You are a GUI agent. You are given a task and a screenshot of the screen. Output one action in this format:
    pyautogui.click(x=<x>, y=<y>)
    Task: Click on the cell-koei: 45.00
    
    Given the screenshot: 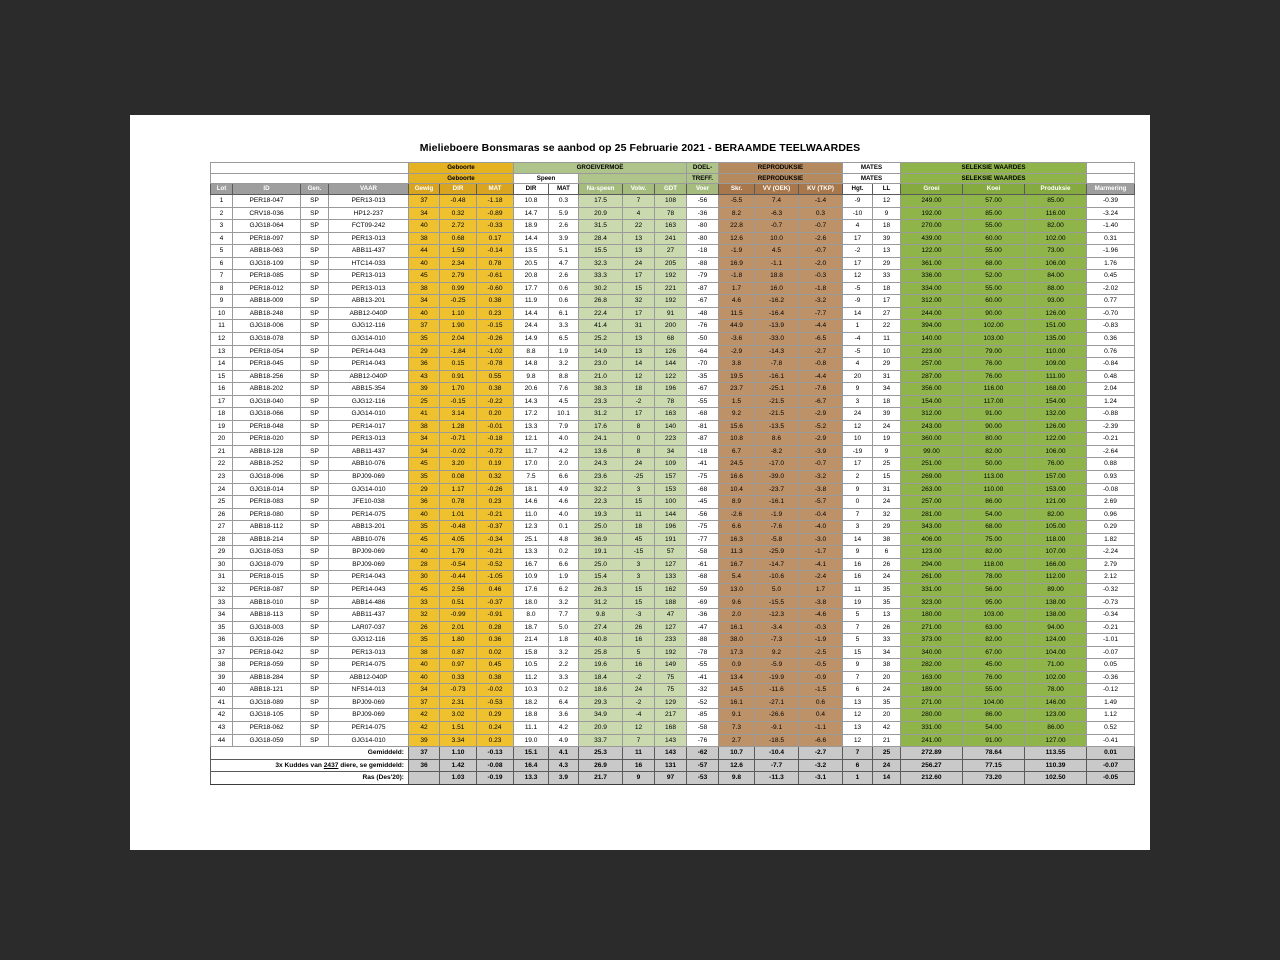 What is the action you would take?
    pyautogui.click(x=993, y=665)
    